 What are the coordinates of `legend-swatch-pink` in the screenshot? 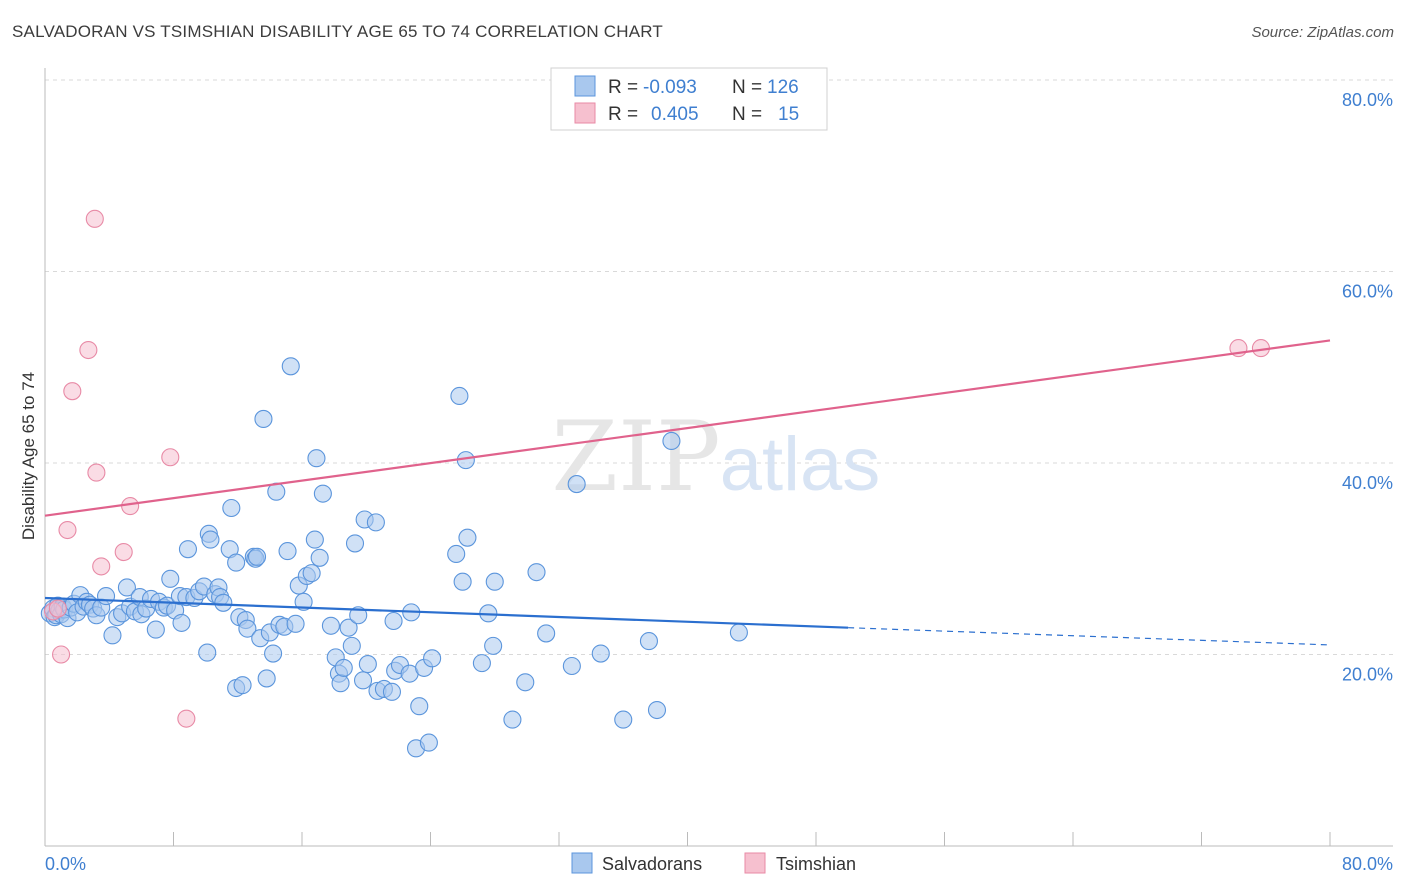 It's located at (585, 113).